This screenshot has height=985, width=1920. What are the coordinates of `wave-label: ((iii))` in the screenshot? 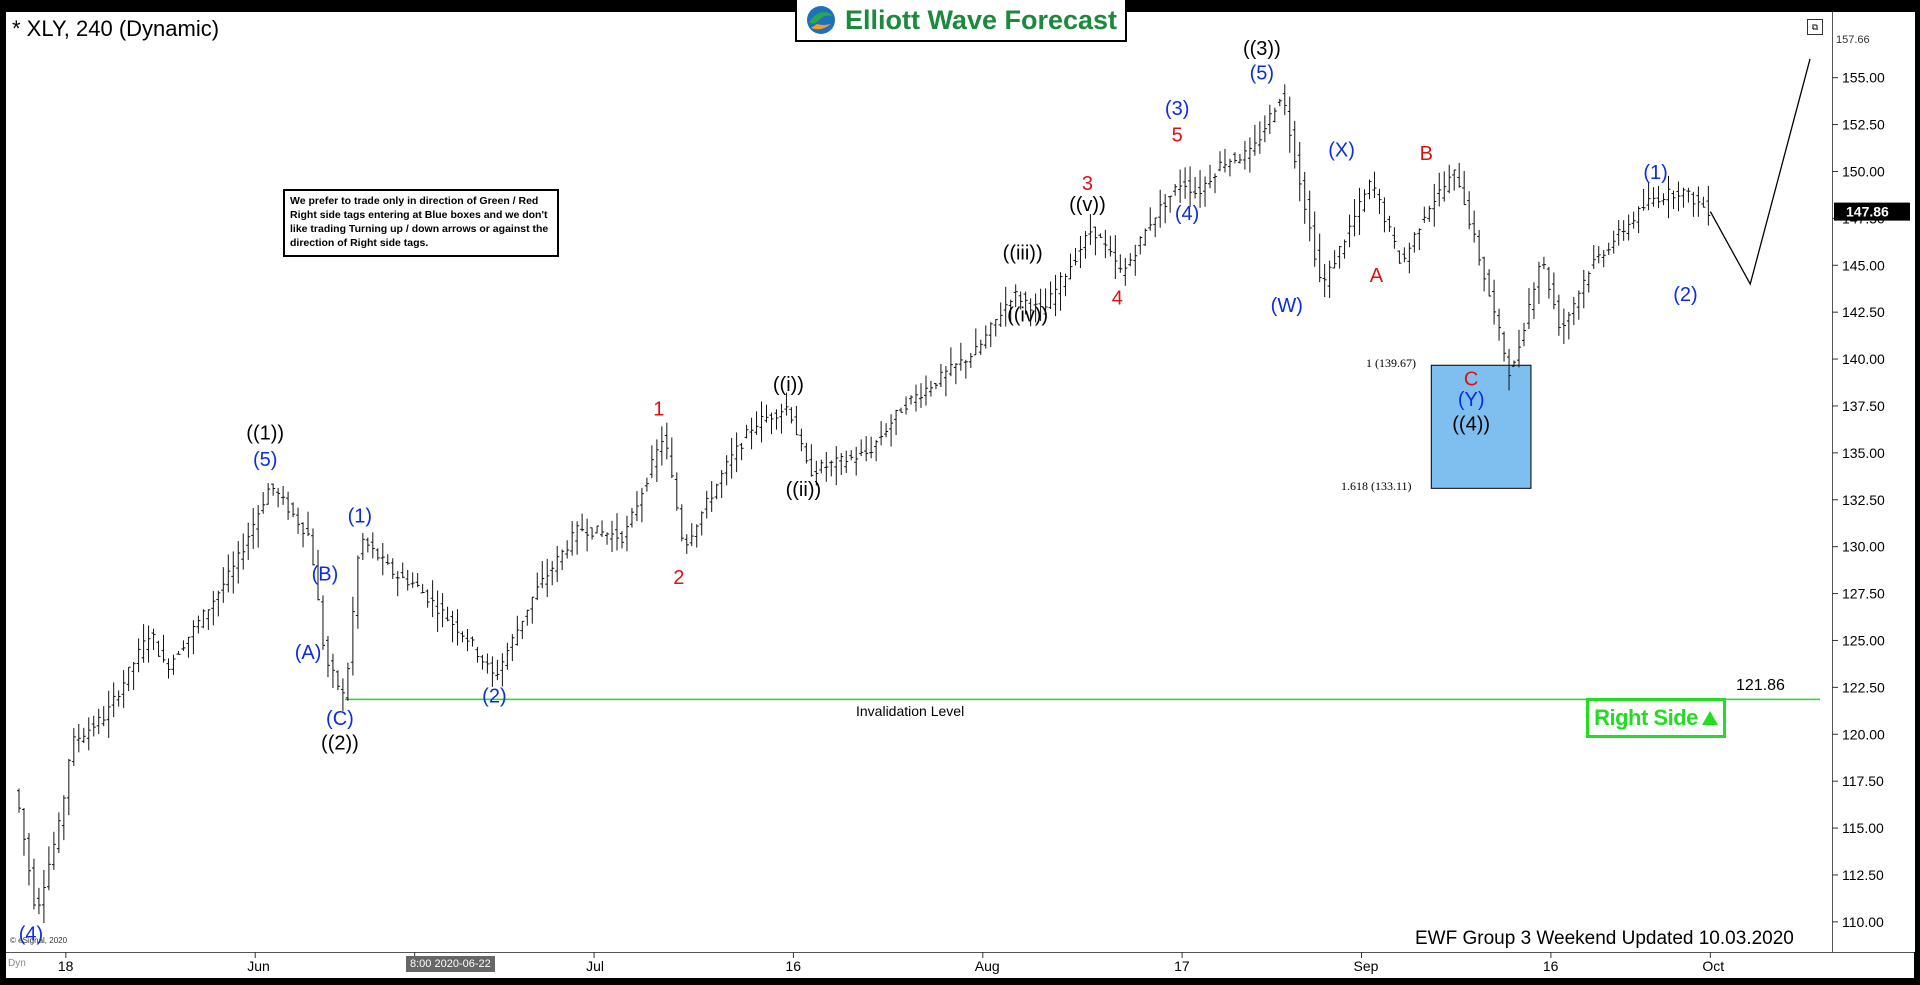 It's located at (1023, 254).